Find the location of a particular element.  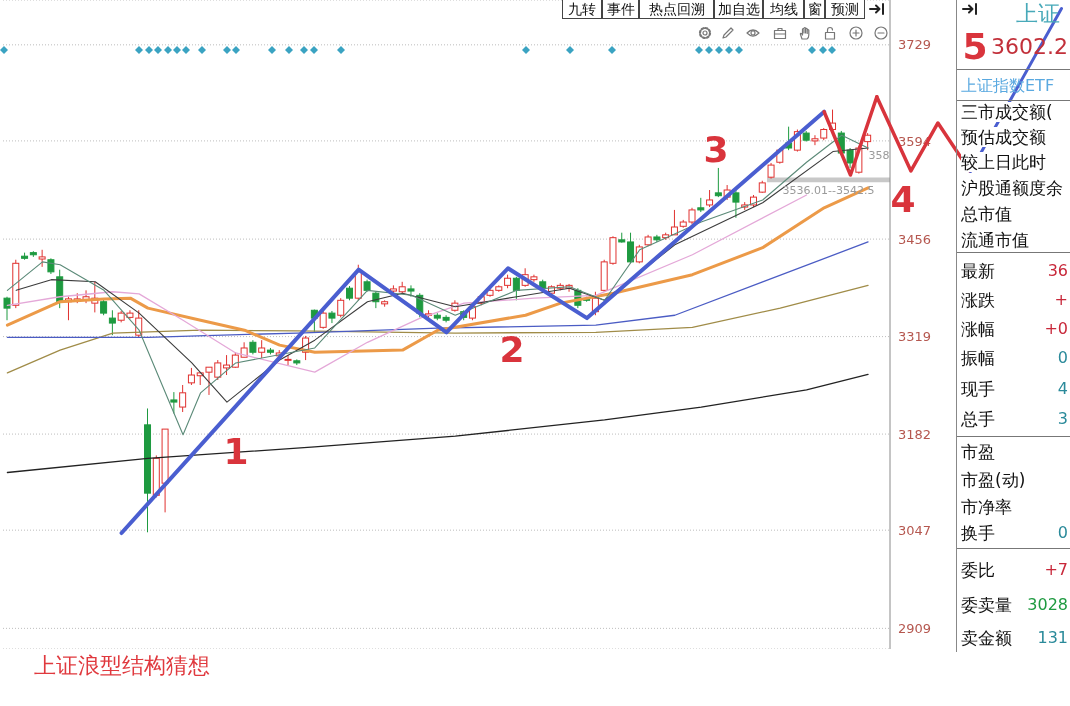

text: 总手 is located at coordinates (978, 418).